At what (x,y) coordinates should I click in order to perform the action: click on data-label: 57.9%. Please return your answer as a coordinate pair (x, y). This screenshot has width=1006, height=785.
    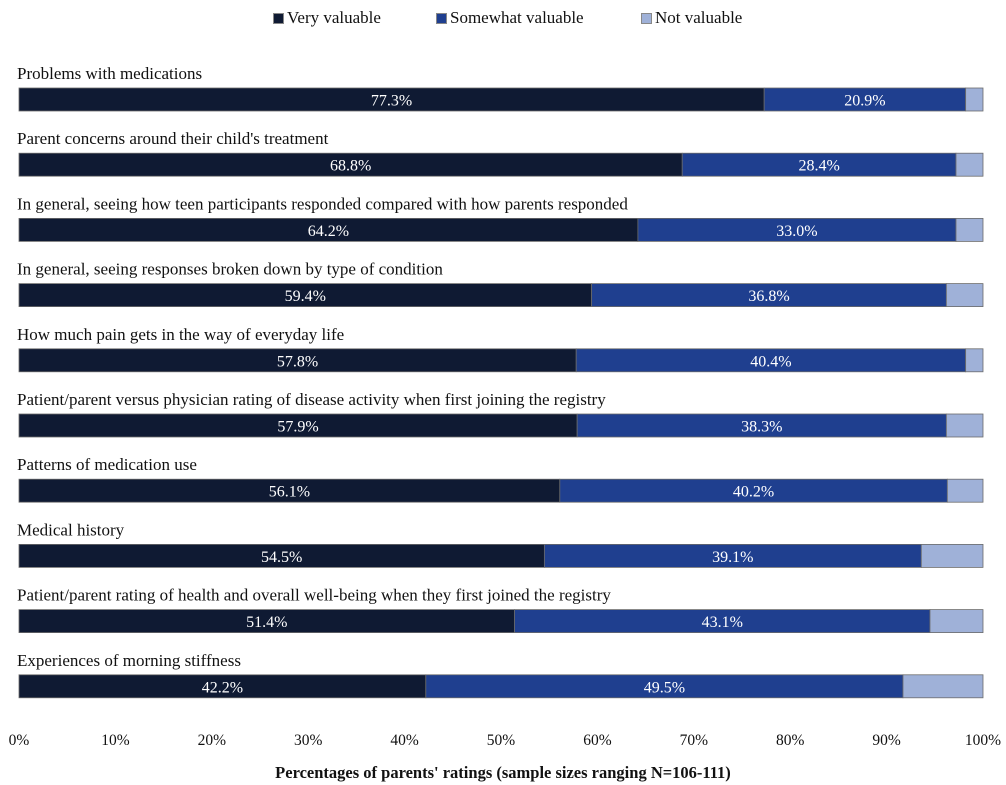
    Looking at the image, I should click on (297, 427).